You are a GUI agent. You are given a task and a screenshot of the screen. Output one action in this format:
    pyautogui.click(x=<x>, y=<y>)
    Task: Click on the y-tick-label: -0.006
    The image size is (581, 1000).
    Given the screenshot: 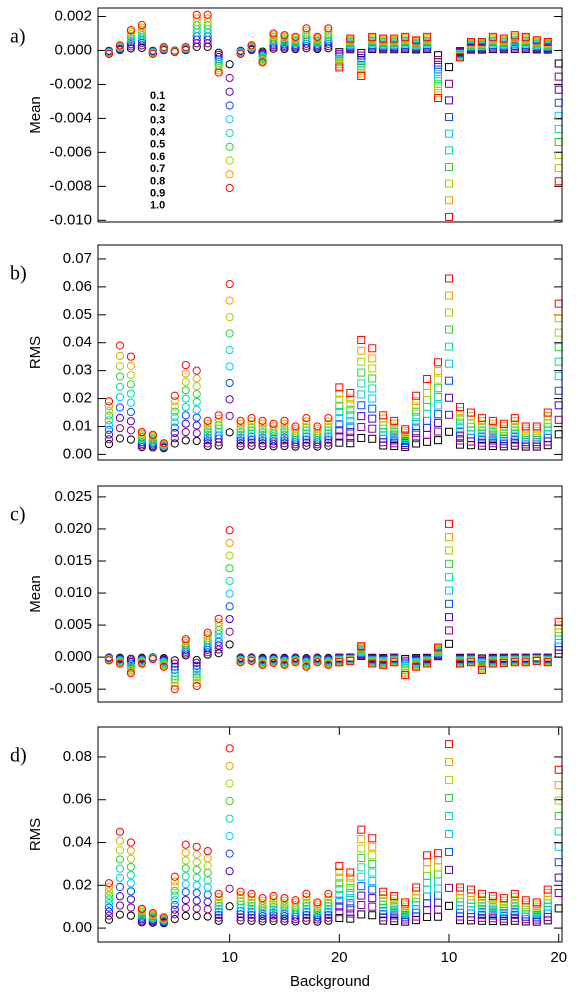 What is the action you would take?
    pyautogui.click(x=70, y=151)
    